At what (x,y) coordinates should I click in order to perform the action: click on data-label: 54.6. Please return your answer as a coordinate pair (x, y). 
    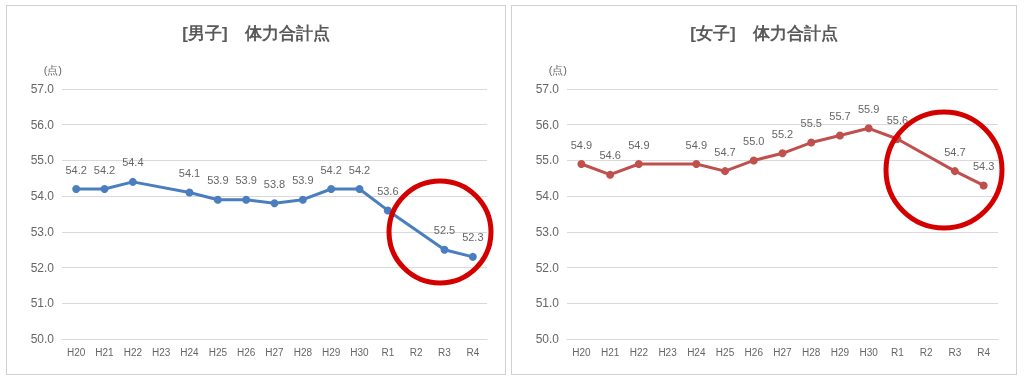
    Looking at the image, I should click on (610, 155).